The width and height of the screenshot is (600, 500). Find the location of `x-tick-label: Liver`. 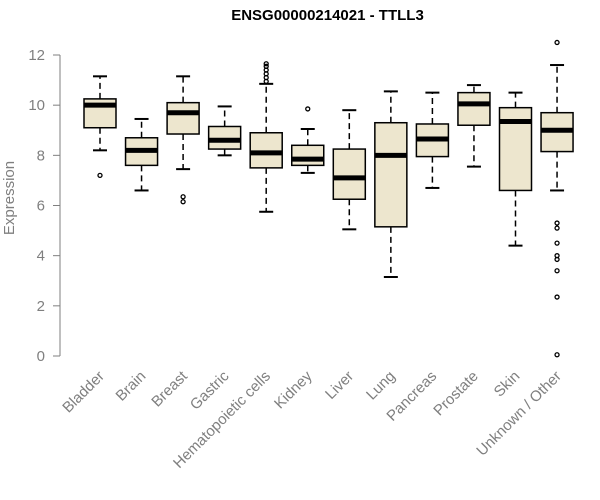

x-tick-label: Liver is located at coordinates (339, 385).